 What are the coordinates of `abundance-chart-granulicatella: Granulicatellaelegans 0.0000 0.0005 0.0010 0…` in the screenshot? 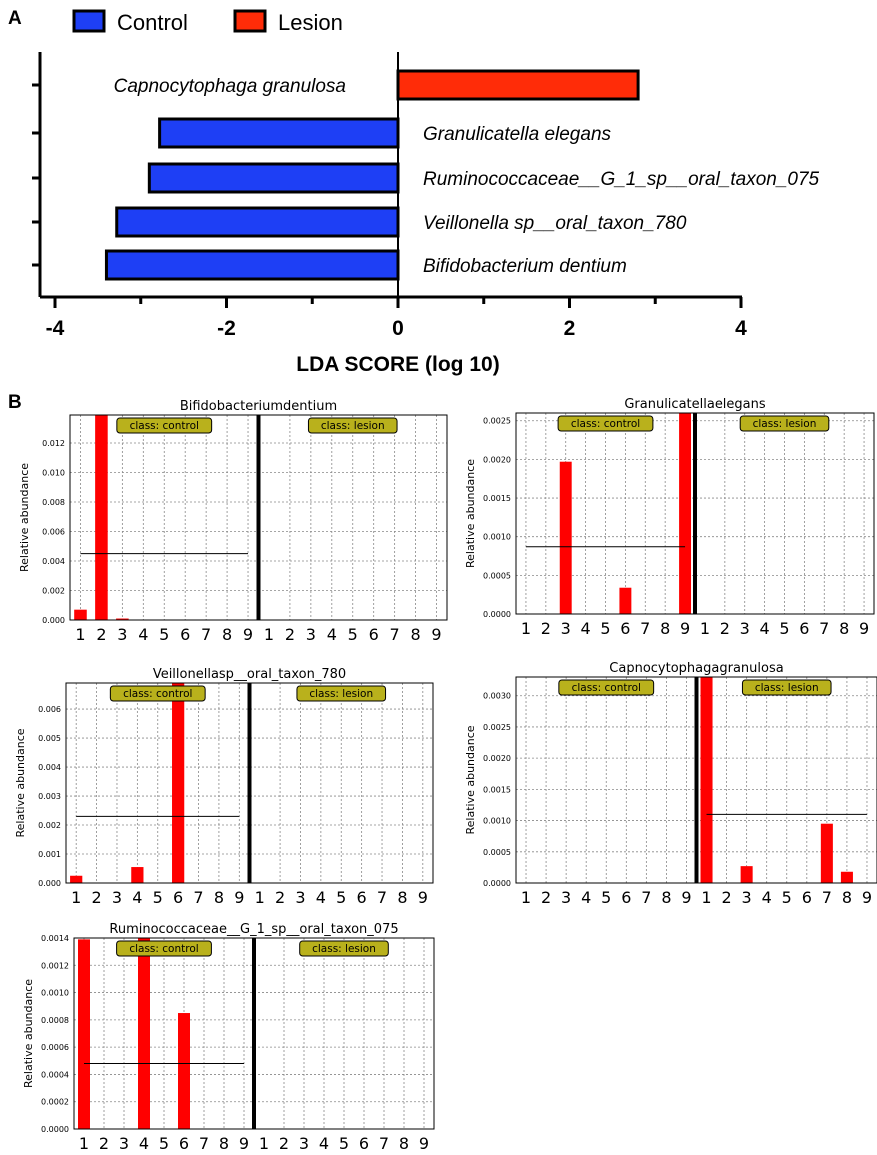 It's located at (669, 517).